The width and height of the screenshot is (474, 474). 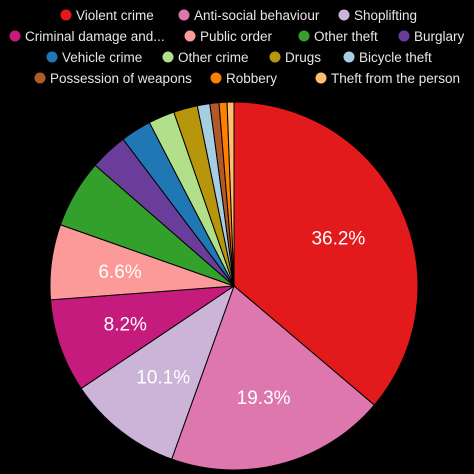 I want to click on legend-label: Possession of weapons, so click(x=121, y=78).